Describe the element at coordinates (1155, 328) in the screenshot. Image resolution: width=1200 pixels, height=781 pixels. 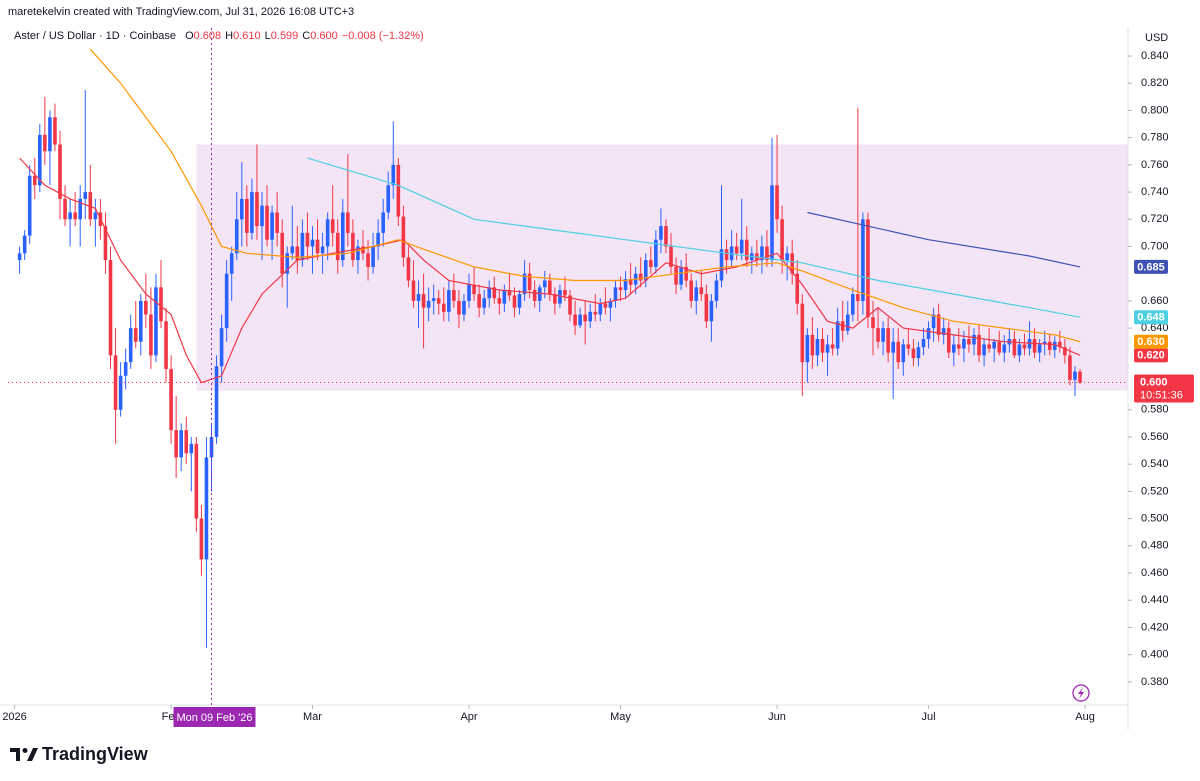
I see `y-tick-label: 0.640` at that location.